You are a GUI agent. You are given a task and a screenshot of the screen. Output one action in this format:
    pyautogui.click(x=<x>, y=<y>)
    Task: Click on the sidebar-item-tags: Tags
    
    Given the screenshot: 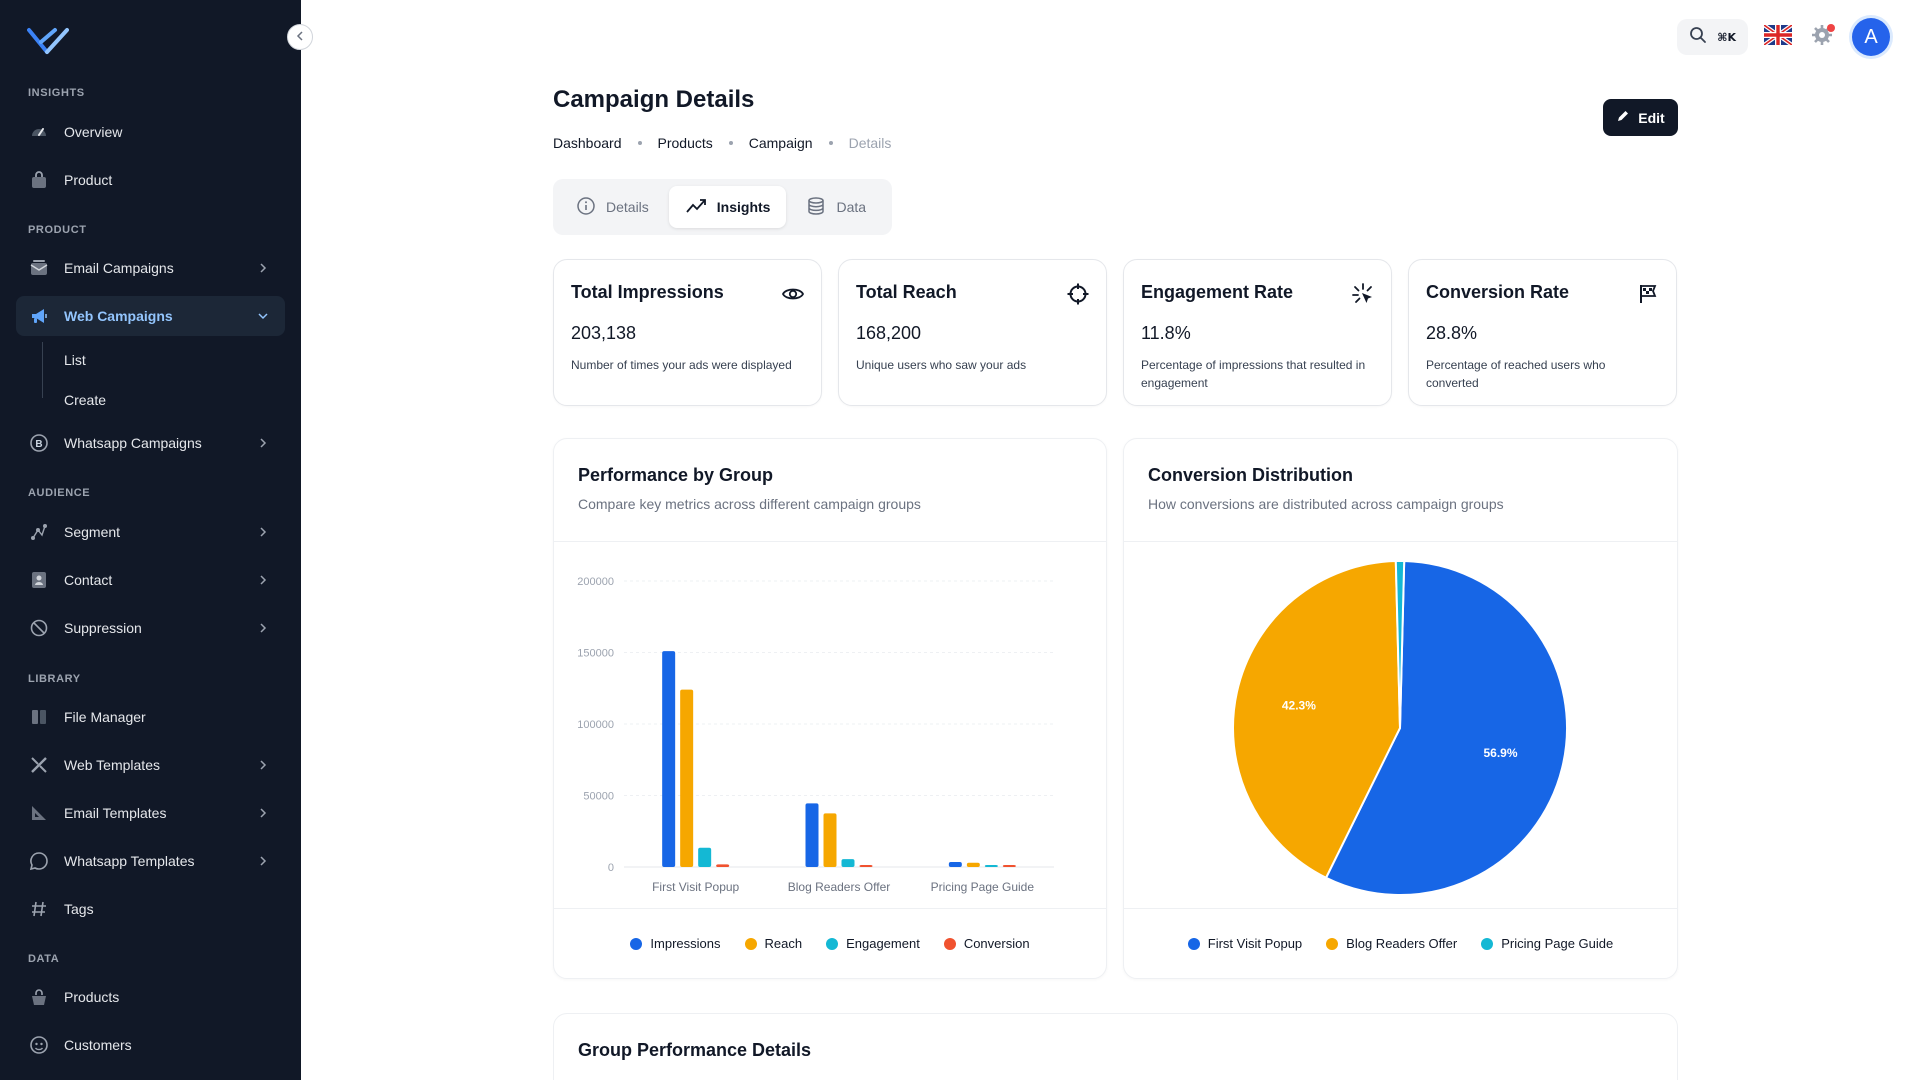 What is the action you would take?
    pyautogui.click(x=150, y=909)
    